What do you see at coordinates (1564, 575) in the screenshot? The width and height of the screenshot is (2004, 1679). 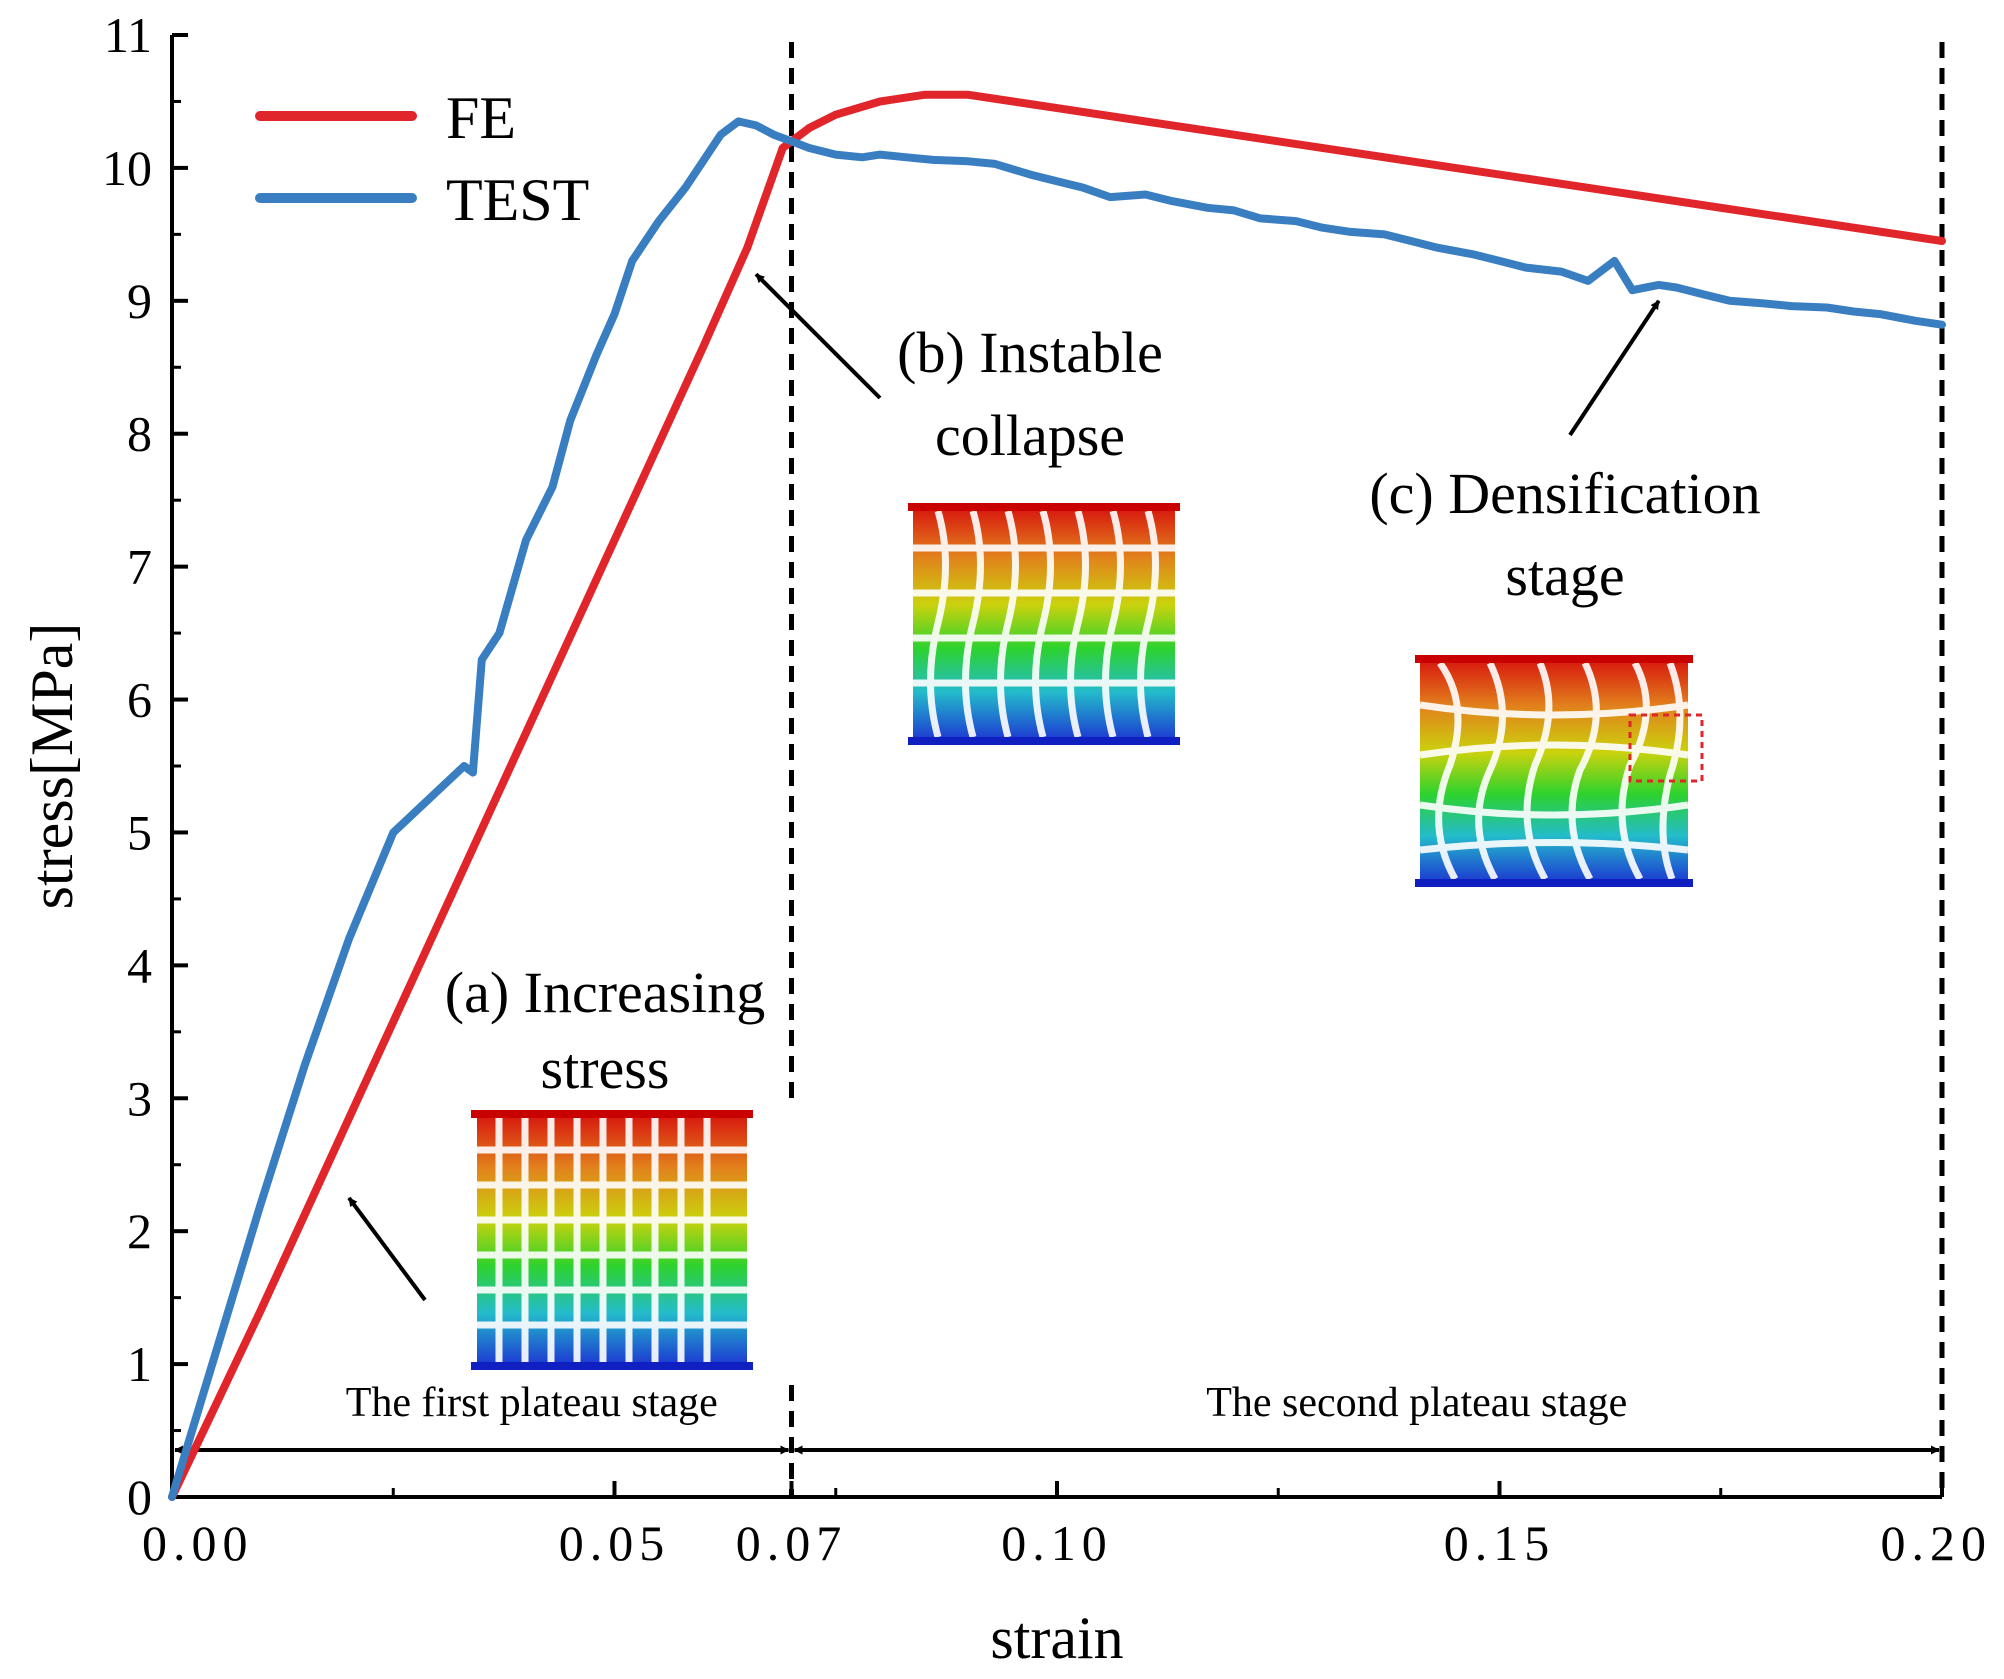 I see `annotation-text: stage` at bounding box center [1564, 575].